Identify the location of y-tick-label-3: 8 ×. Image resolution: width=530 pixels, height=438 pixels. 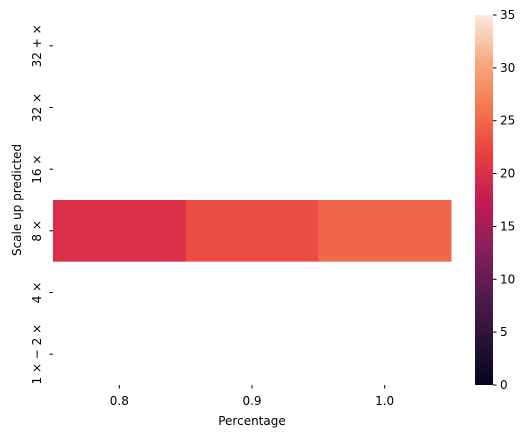
(37, 231).